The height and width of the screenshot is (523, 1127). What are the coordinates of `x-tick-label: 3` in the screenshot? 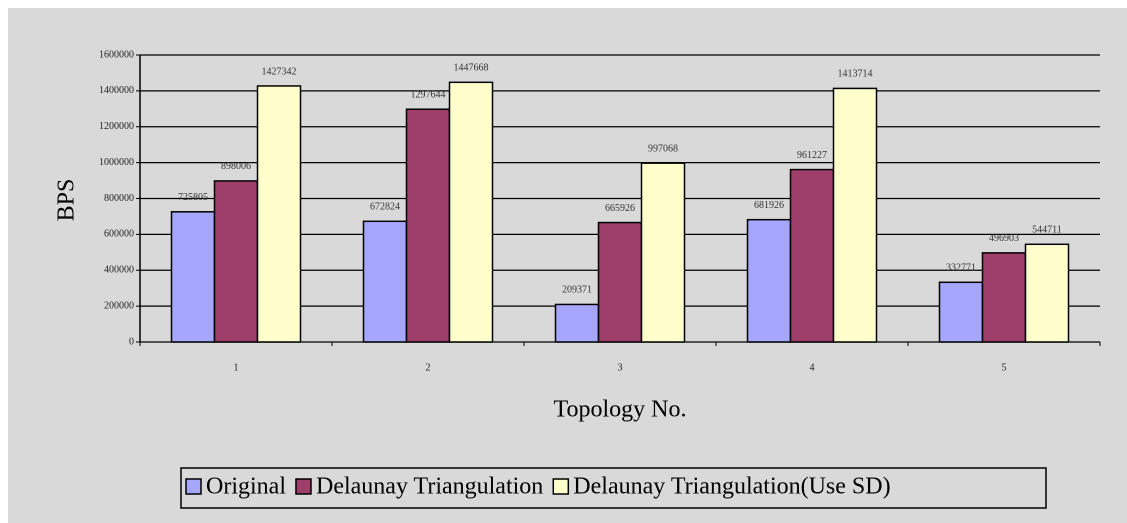 It's located at (620, 367).